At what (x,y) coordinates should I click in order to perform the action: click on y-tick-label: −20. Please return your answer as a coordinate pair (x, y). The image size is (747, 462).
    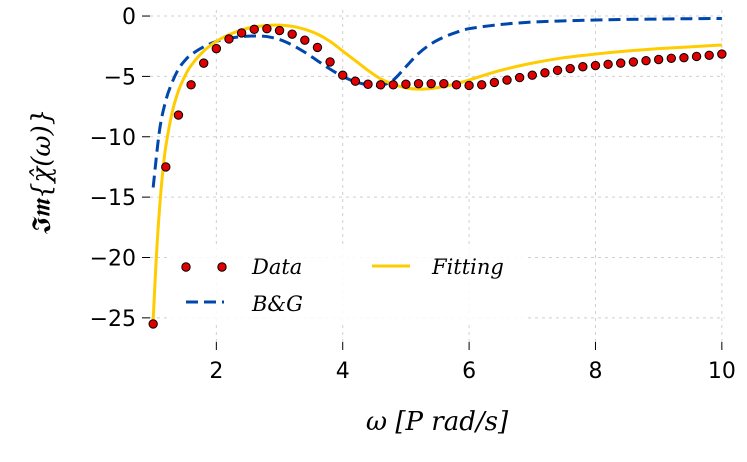
    Looking at the image, I should click on (113, 258).